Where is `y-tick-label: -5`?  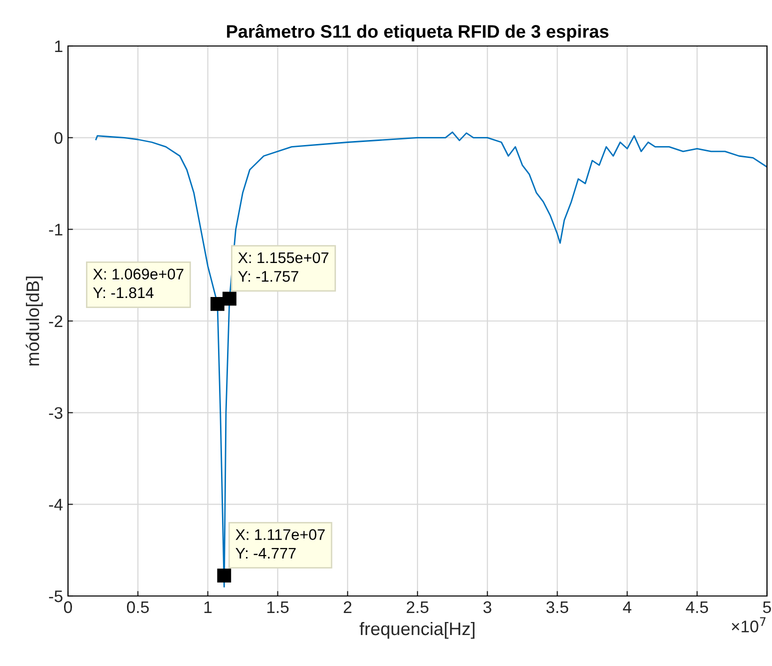 y-tick-label: -5 is located at coordinates (55, 596).